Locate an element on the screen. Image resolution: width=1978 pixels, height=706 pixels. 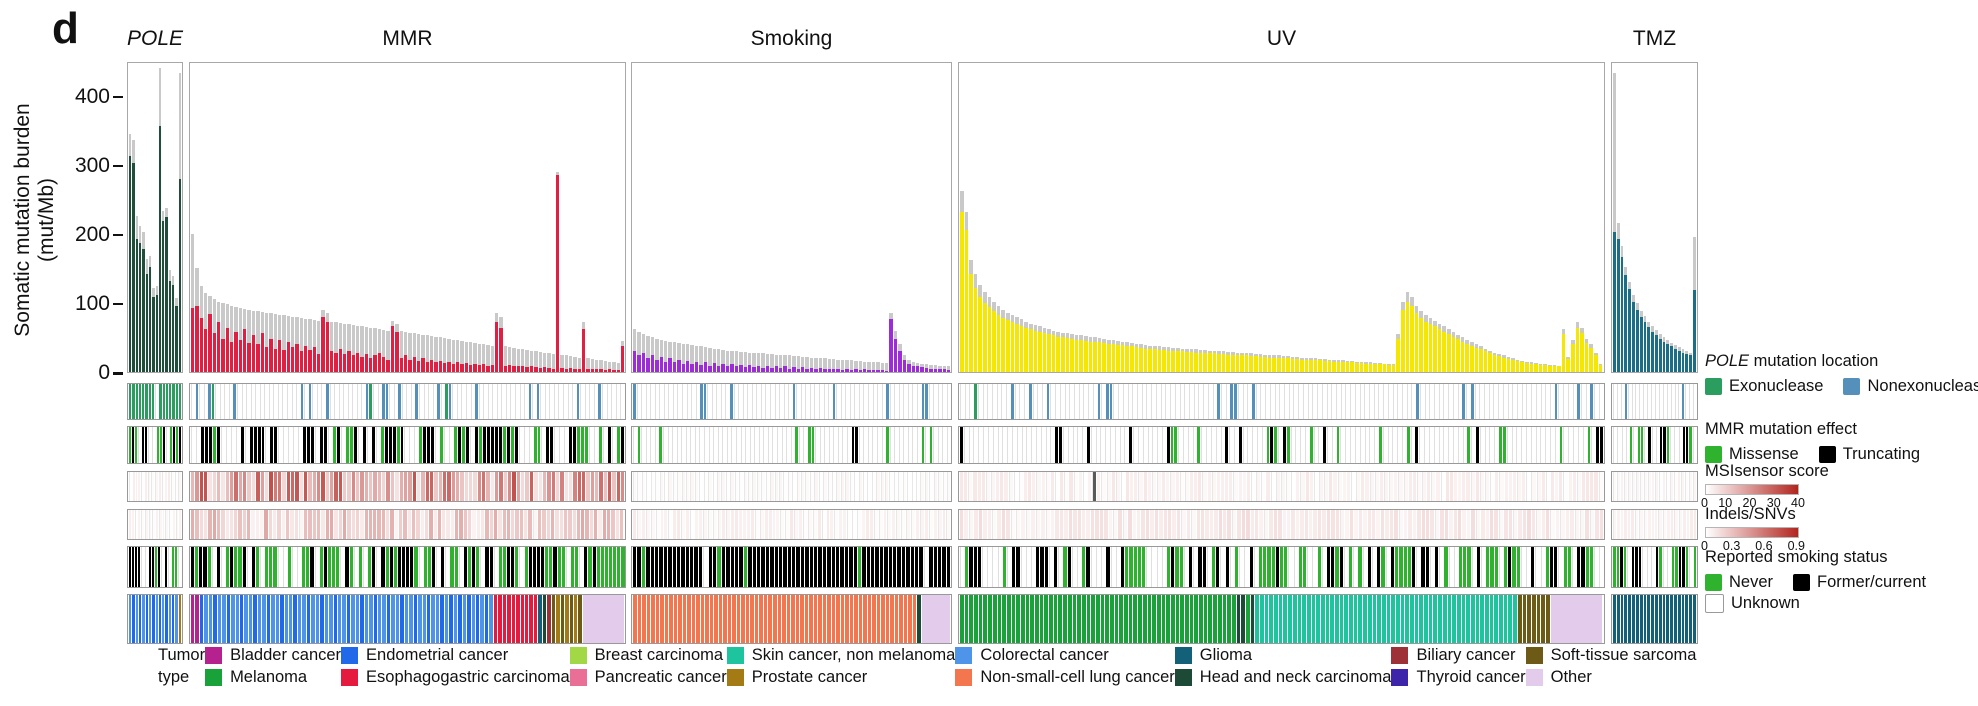
tumor-legend-column-2: Breast carcinoma Pancreatic cancer is located at coordinates (648, 666).